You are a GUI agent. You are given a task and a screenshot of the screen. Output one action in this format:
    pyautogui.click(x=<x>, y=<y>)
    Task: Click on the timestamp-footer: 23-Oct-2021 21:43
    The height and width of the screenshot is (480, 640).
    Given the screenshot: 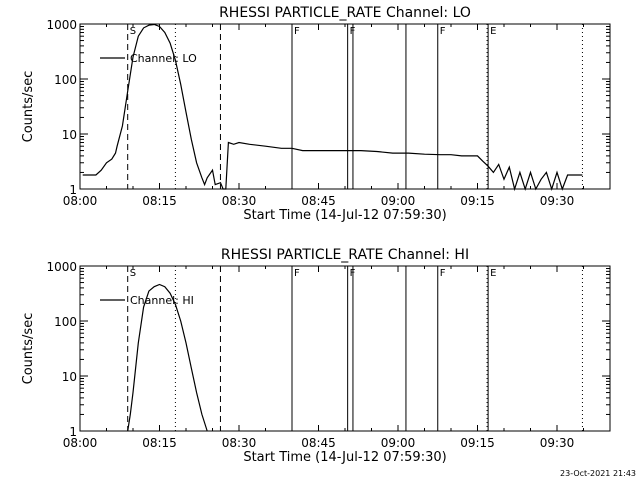 What is the action you would take?
    pyautogui.click(x=598, y=473)
    